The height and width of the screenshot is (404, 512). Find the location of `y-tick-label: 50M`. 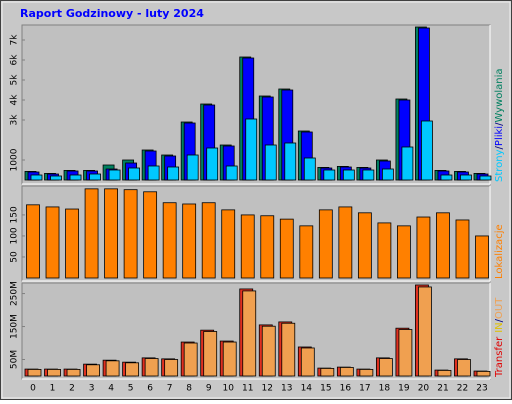

y-tick-label: 50M is located at coordinates (15, 359).